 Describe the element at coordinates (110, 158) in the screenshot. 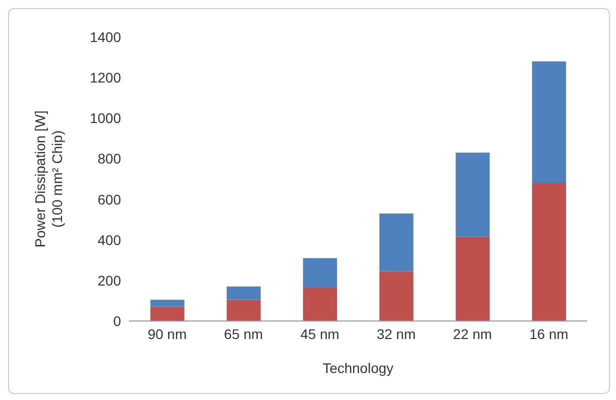

I see `y-tick-label: 800` at that location.